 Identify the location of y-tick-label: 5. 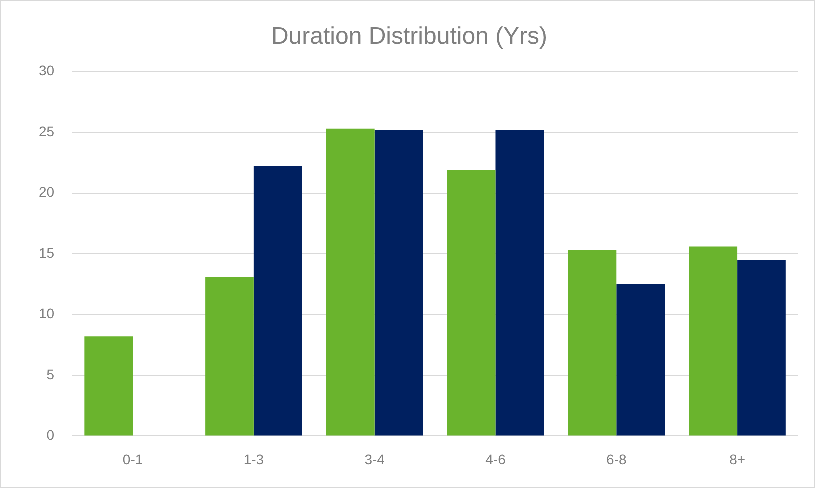
(50, 374).